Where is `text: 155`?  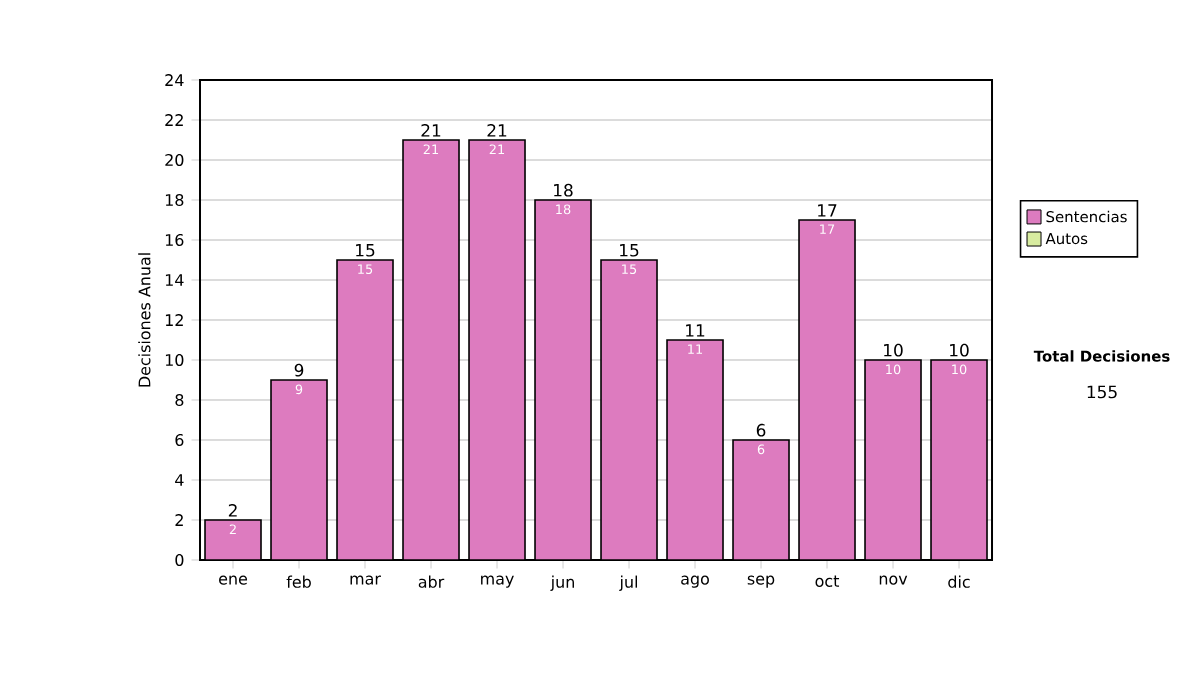
text: 155 is located at coordinates (1102, 392).